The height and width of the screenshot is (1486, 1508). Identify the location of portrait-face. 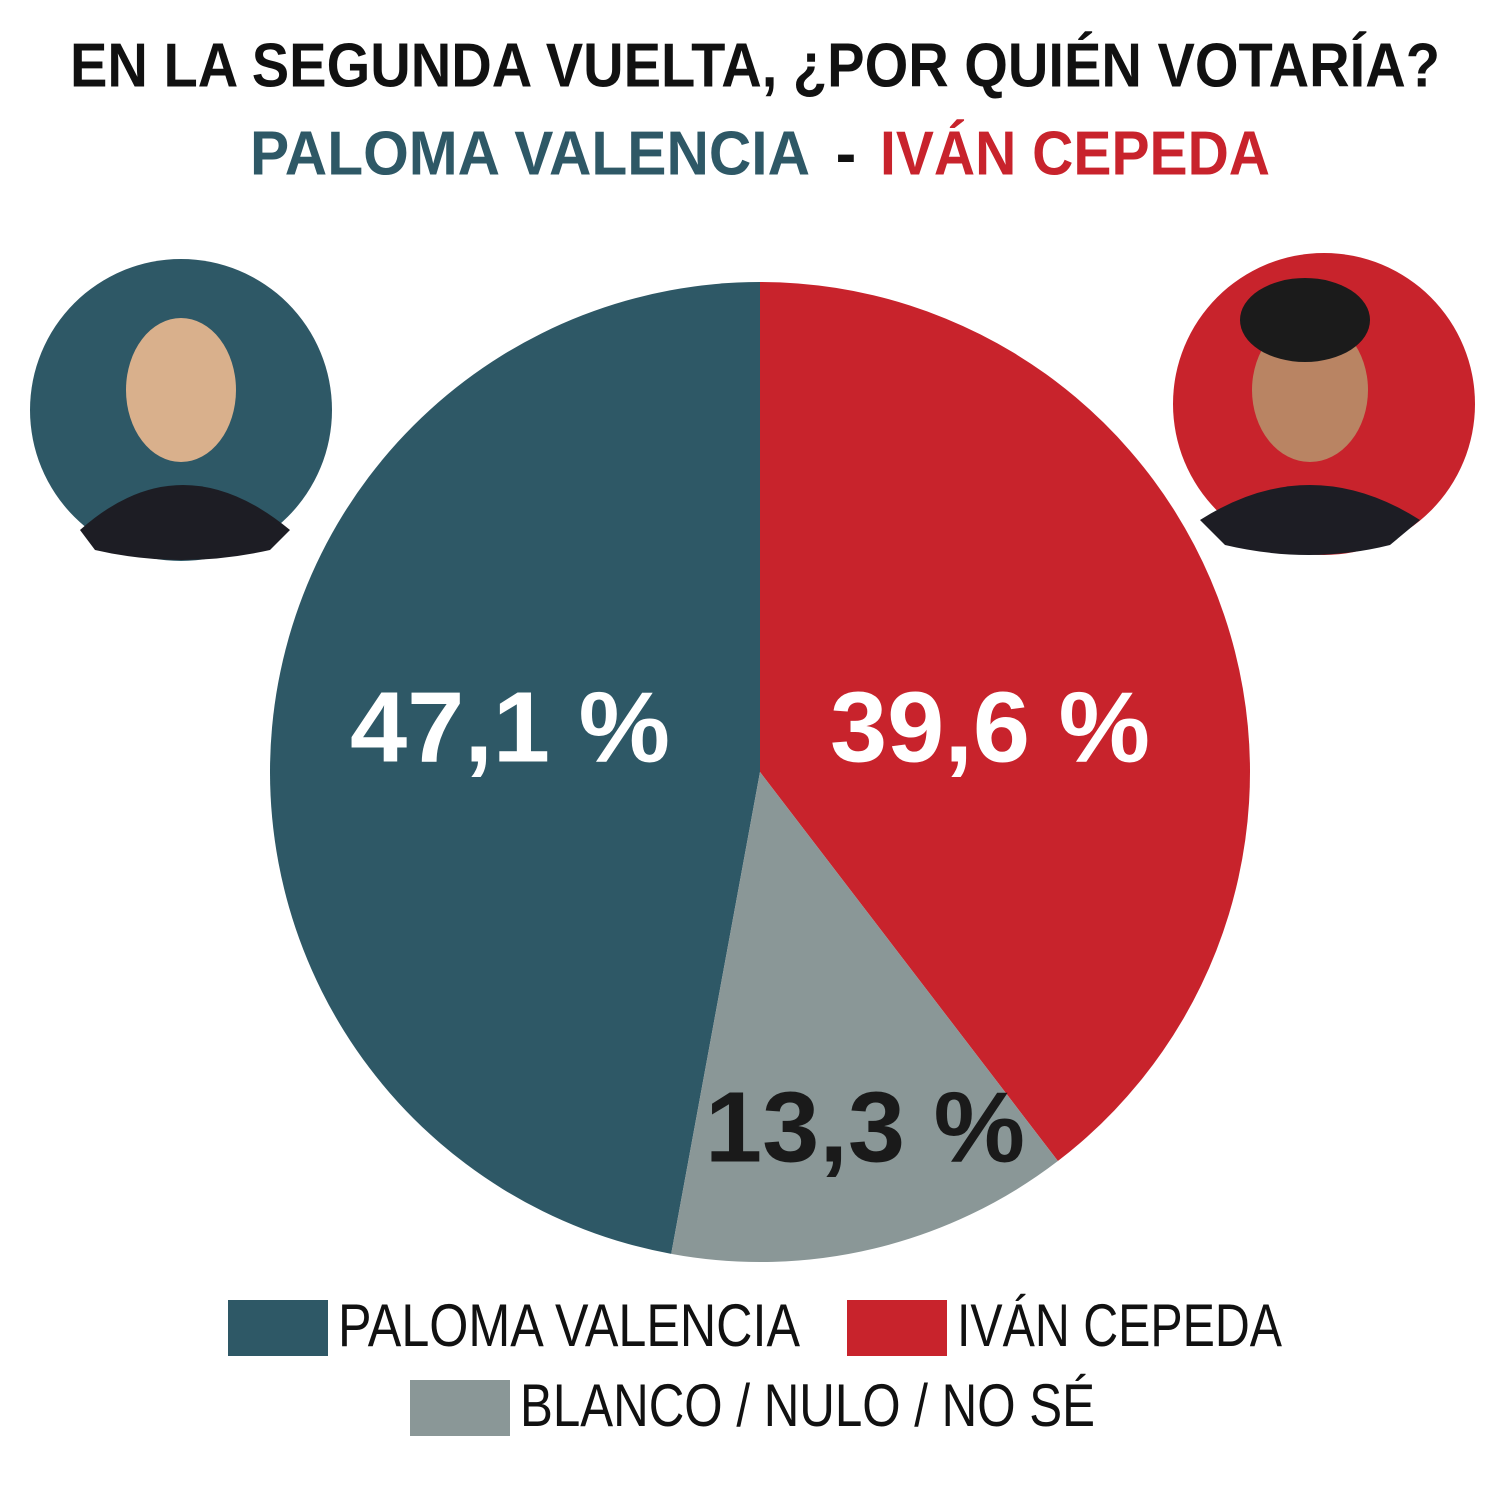
(181, 390).